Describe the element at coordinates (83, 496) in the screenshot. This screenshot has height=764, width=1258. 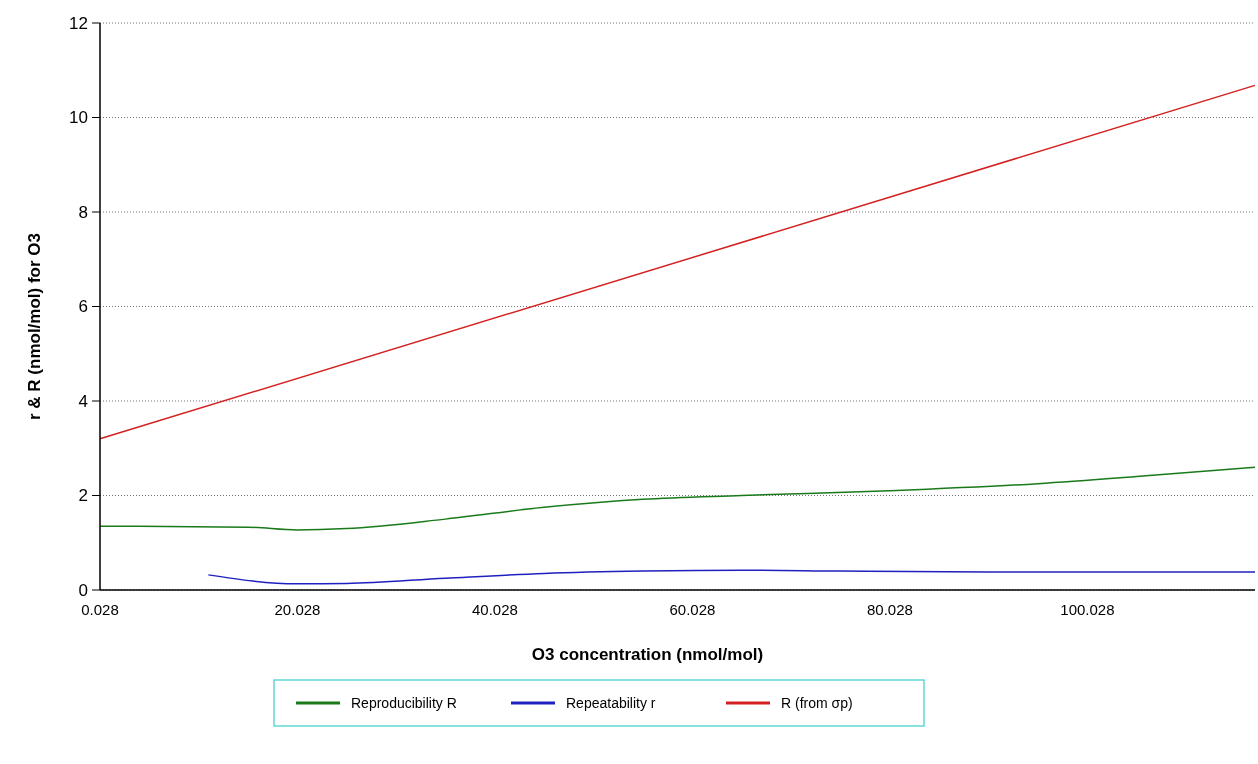
I see `y-tick-label: 2` at that location.